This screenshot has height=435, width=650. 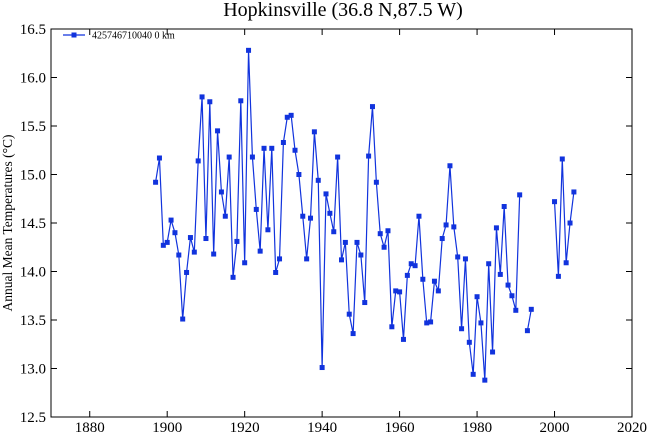 I want to click on x-tick-label: 1980, so click(x=477, y=427).